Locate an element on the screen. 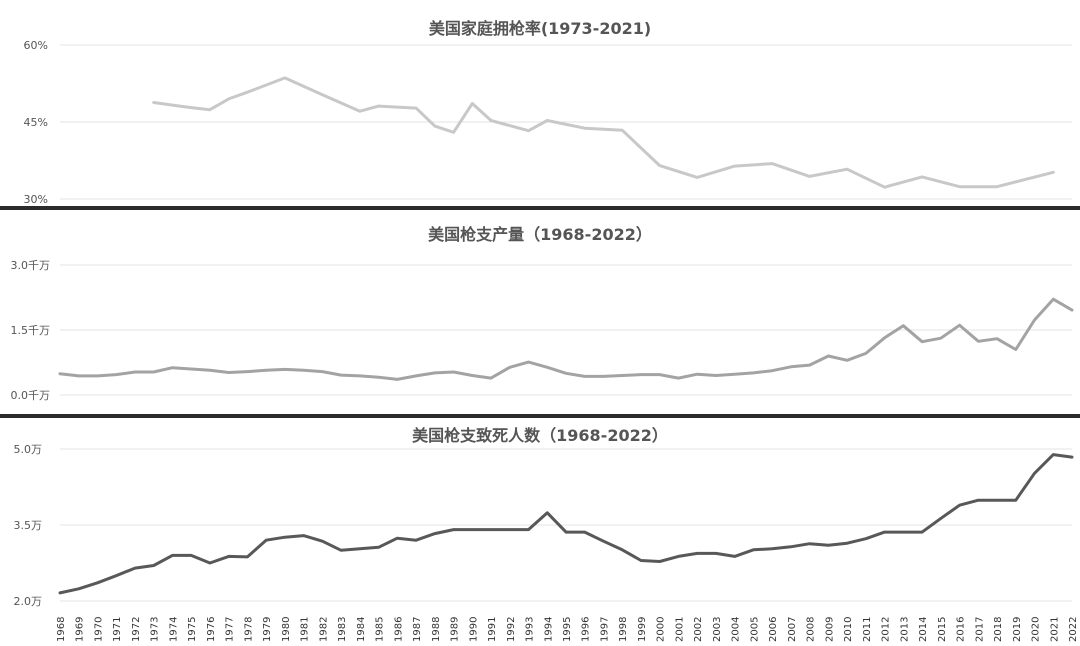 The height and width of the screenshot is (646, 1080). x-tick-label: 1980 is located at coordinates (286, 629).